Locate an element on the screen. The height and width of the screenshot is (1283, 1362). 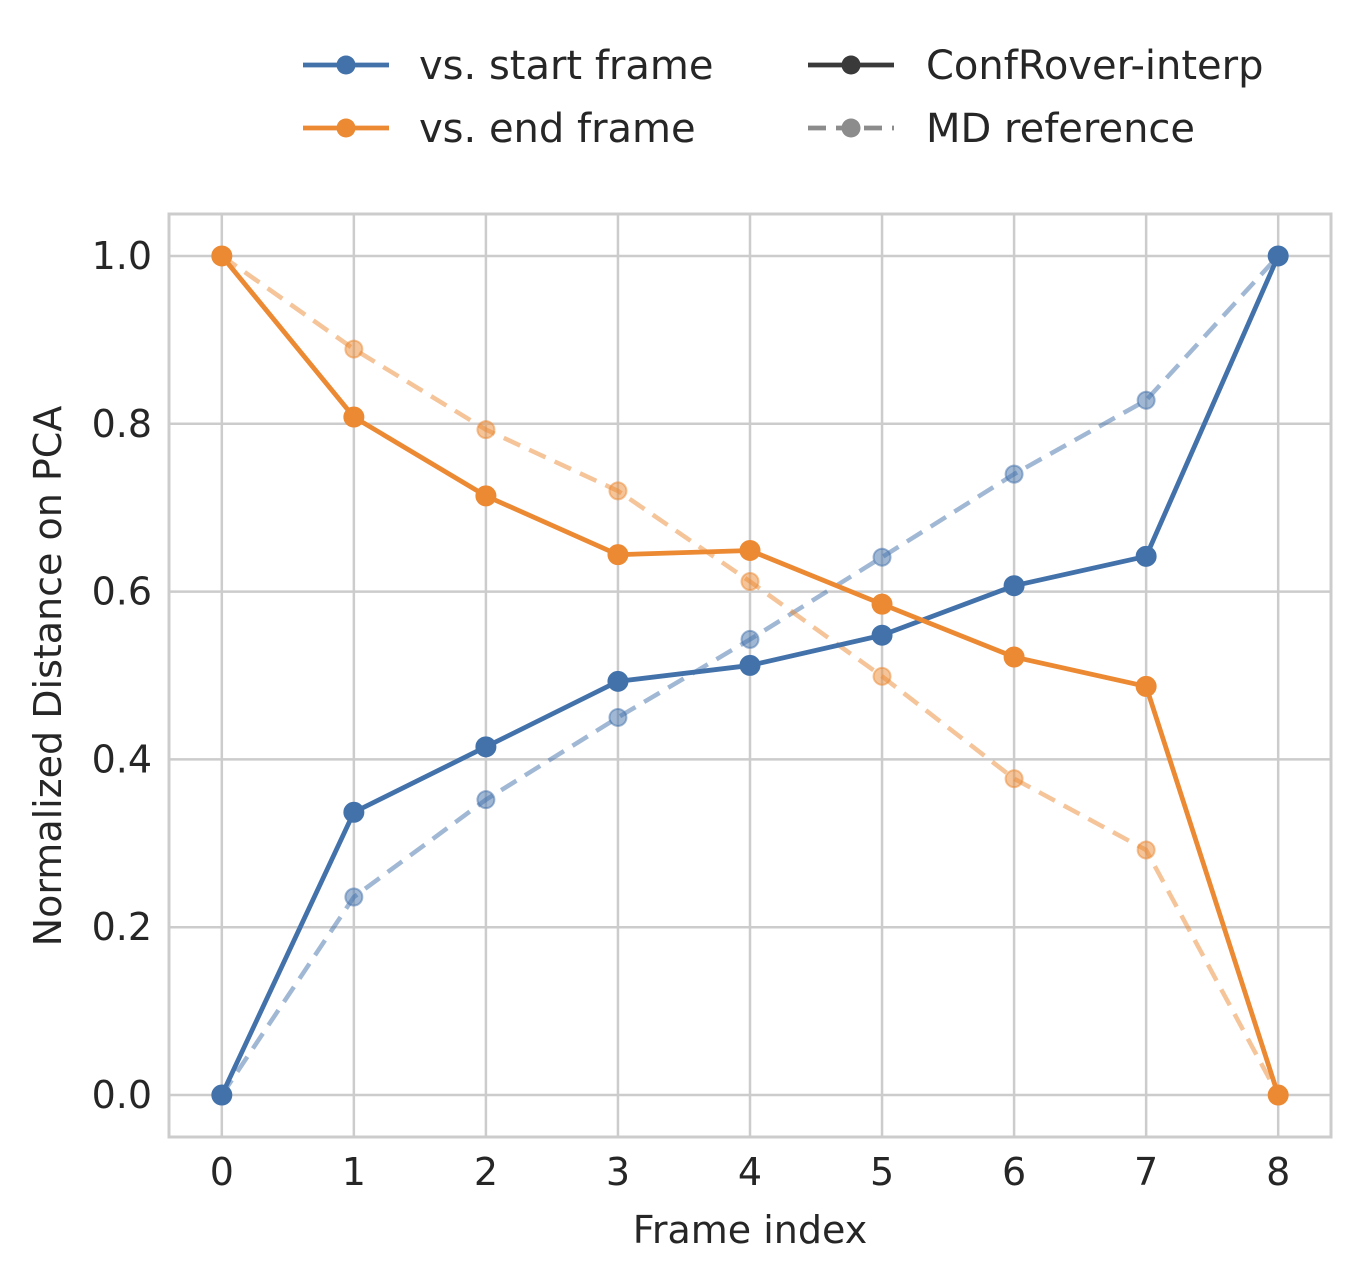
y-tick-label: 0.8 is located at coordinates (122, 424).